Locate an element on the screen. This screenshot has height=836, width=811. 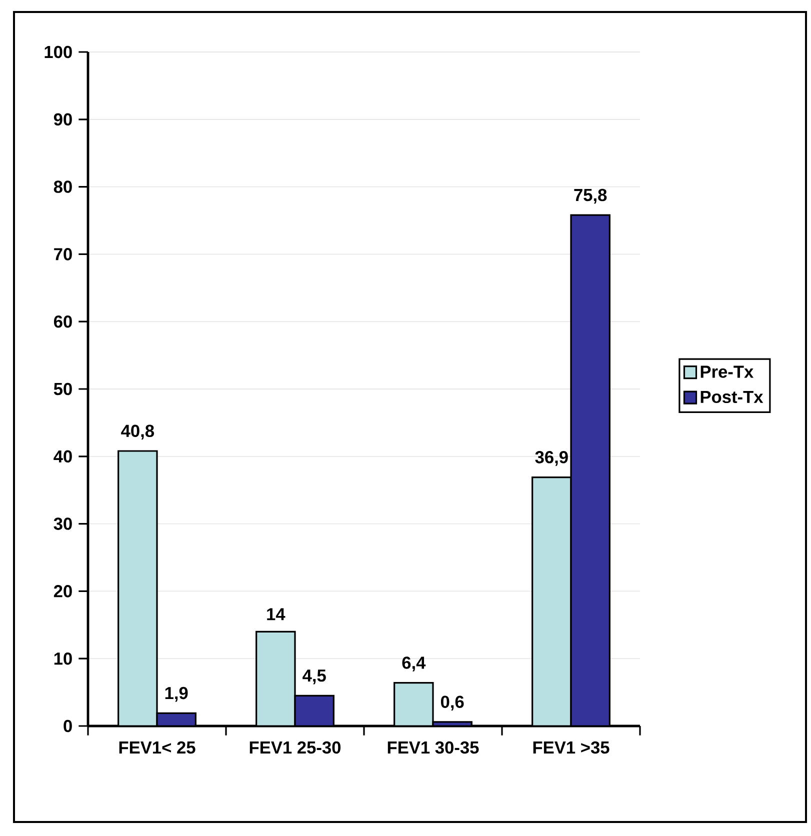
y-tick-label: 90 is located at coordinates (63, 119).